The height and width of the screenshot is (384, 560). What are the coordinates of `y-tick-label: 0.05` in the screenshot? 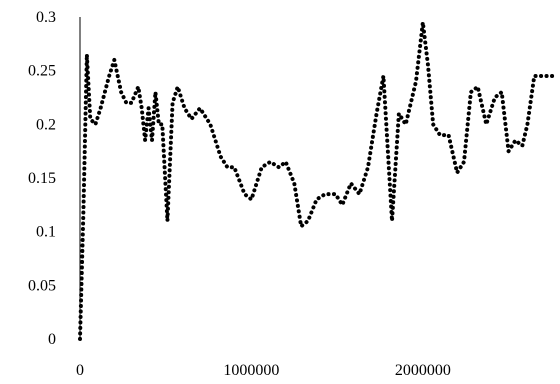 It's located at (42, 285).